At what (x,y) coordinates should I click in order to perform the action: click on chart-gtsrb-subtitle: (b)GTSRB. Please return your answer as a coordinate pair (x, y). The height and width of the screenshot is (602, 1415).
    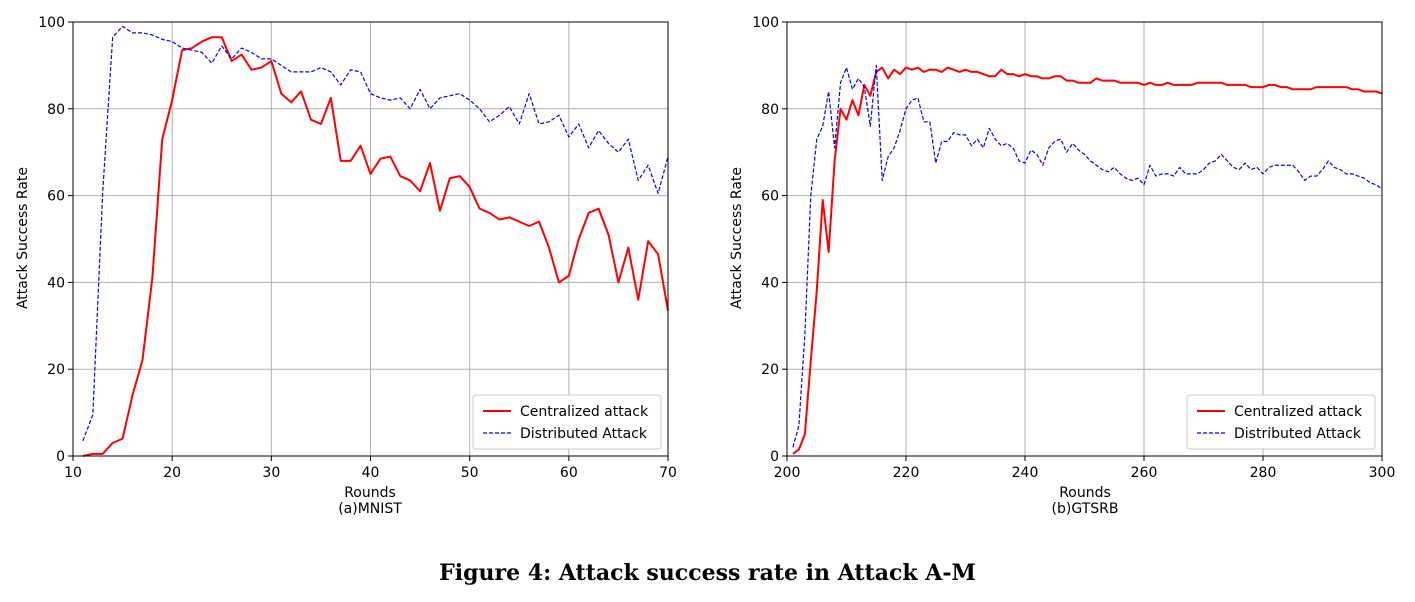
    Looking at the image, I should click on (1085, 509).